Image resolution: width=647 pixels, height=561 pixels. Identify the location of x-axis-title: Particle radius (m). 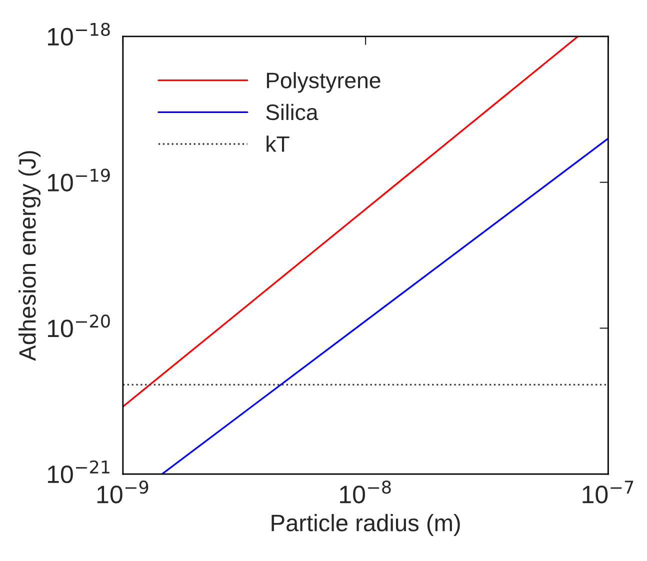
(366, 525).